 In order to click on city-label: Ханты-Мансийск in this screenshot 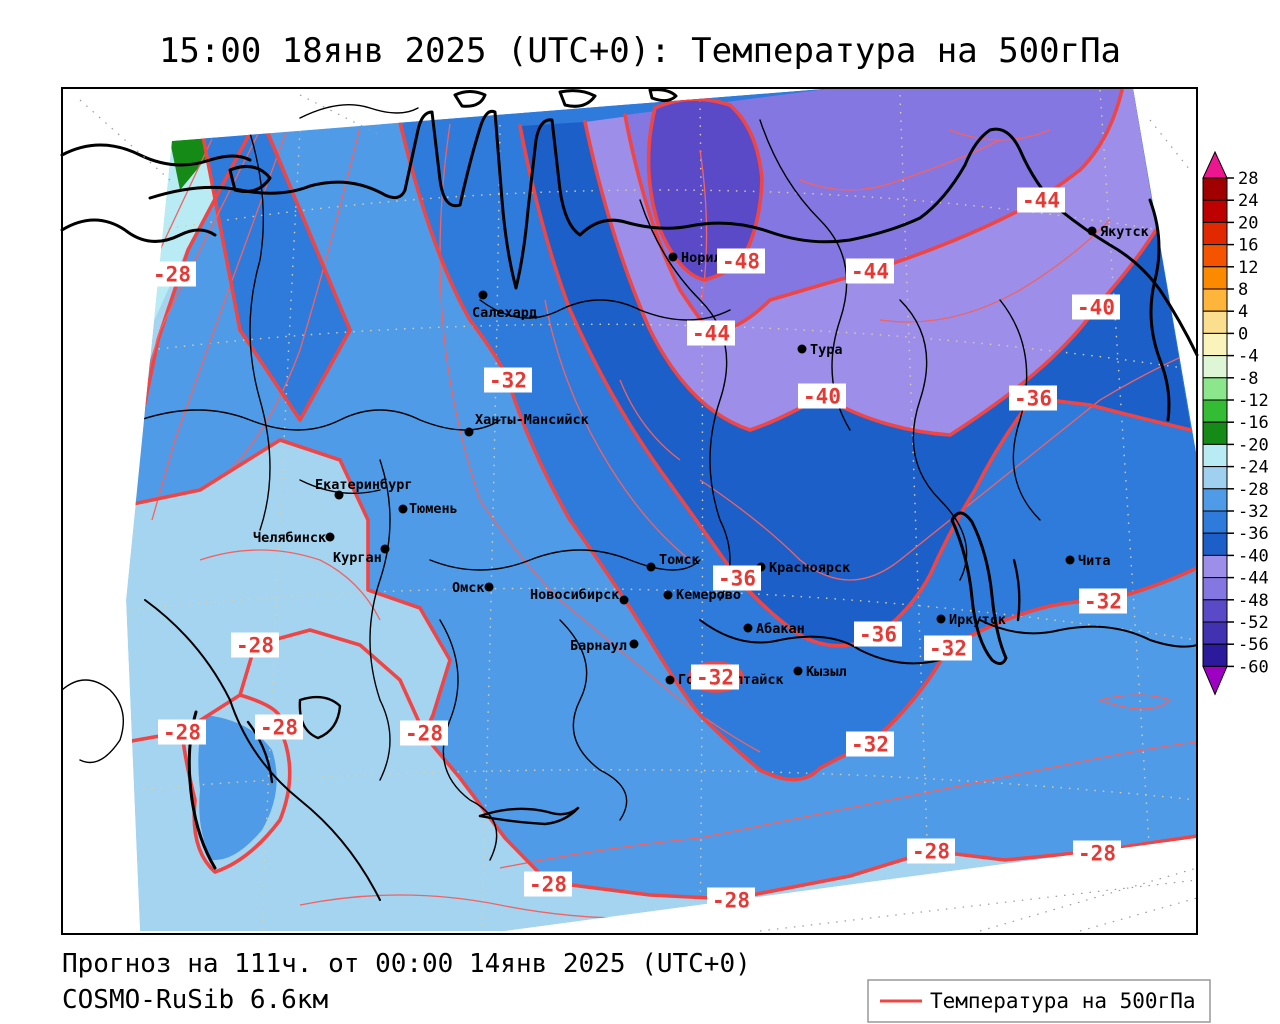, I will do `click(532, 420)`.